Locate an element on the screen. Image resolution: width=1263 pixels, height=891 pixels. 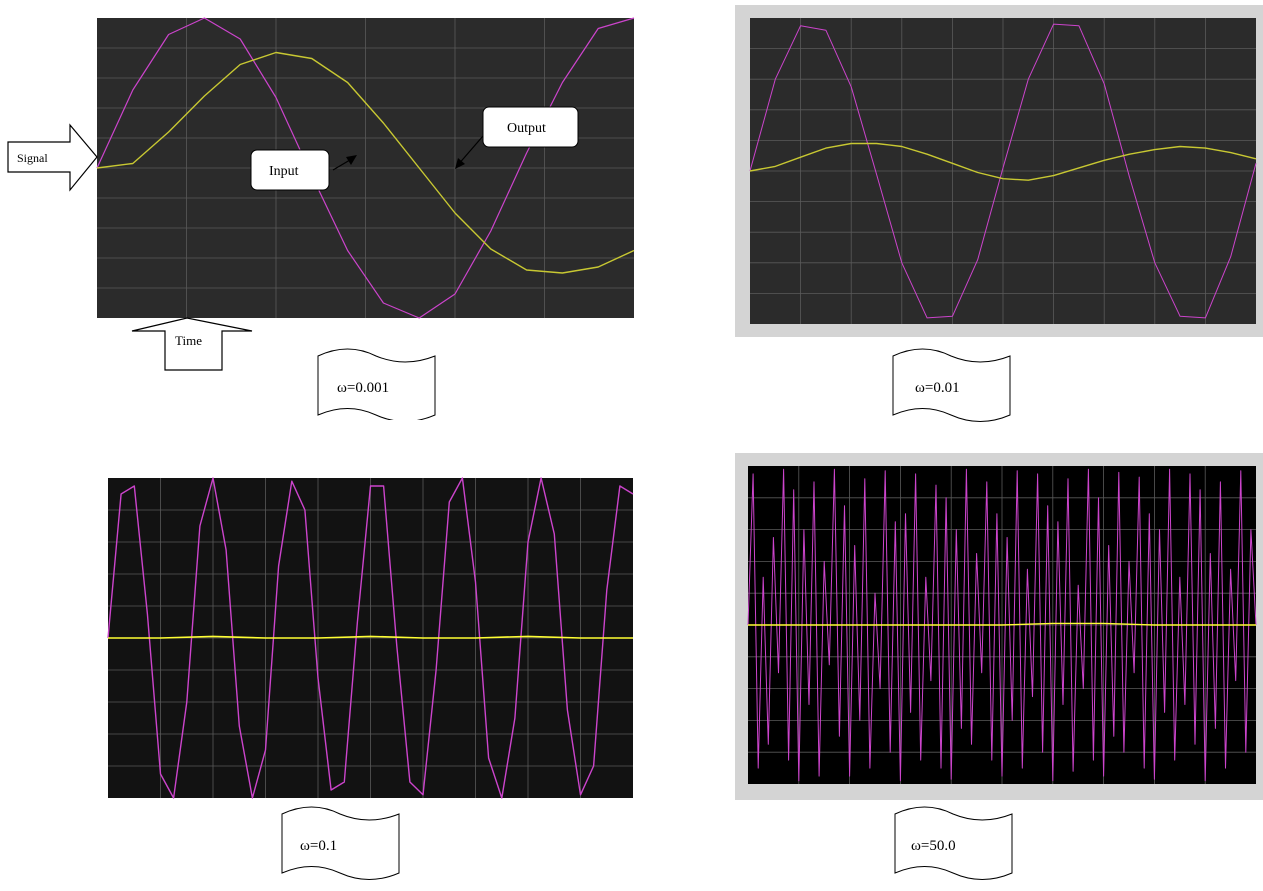
signal-arrow: Signal is located at coordinates (52, 157).